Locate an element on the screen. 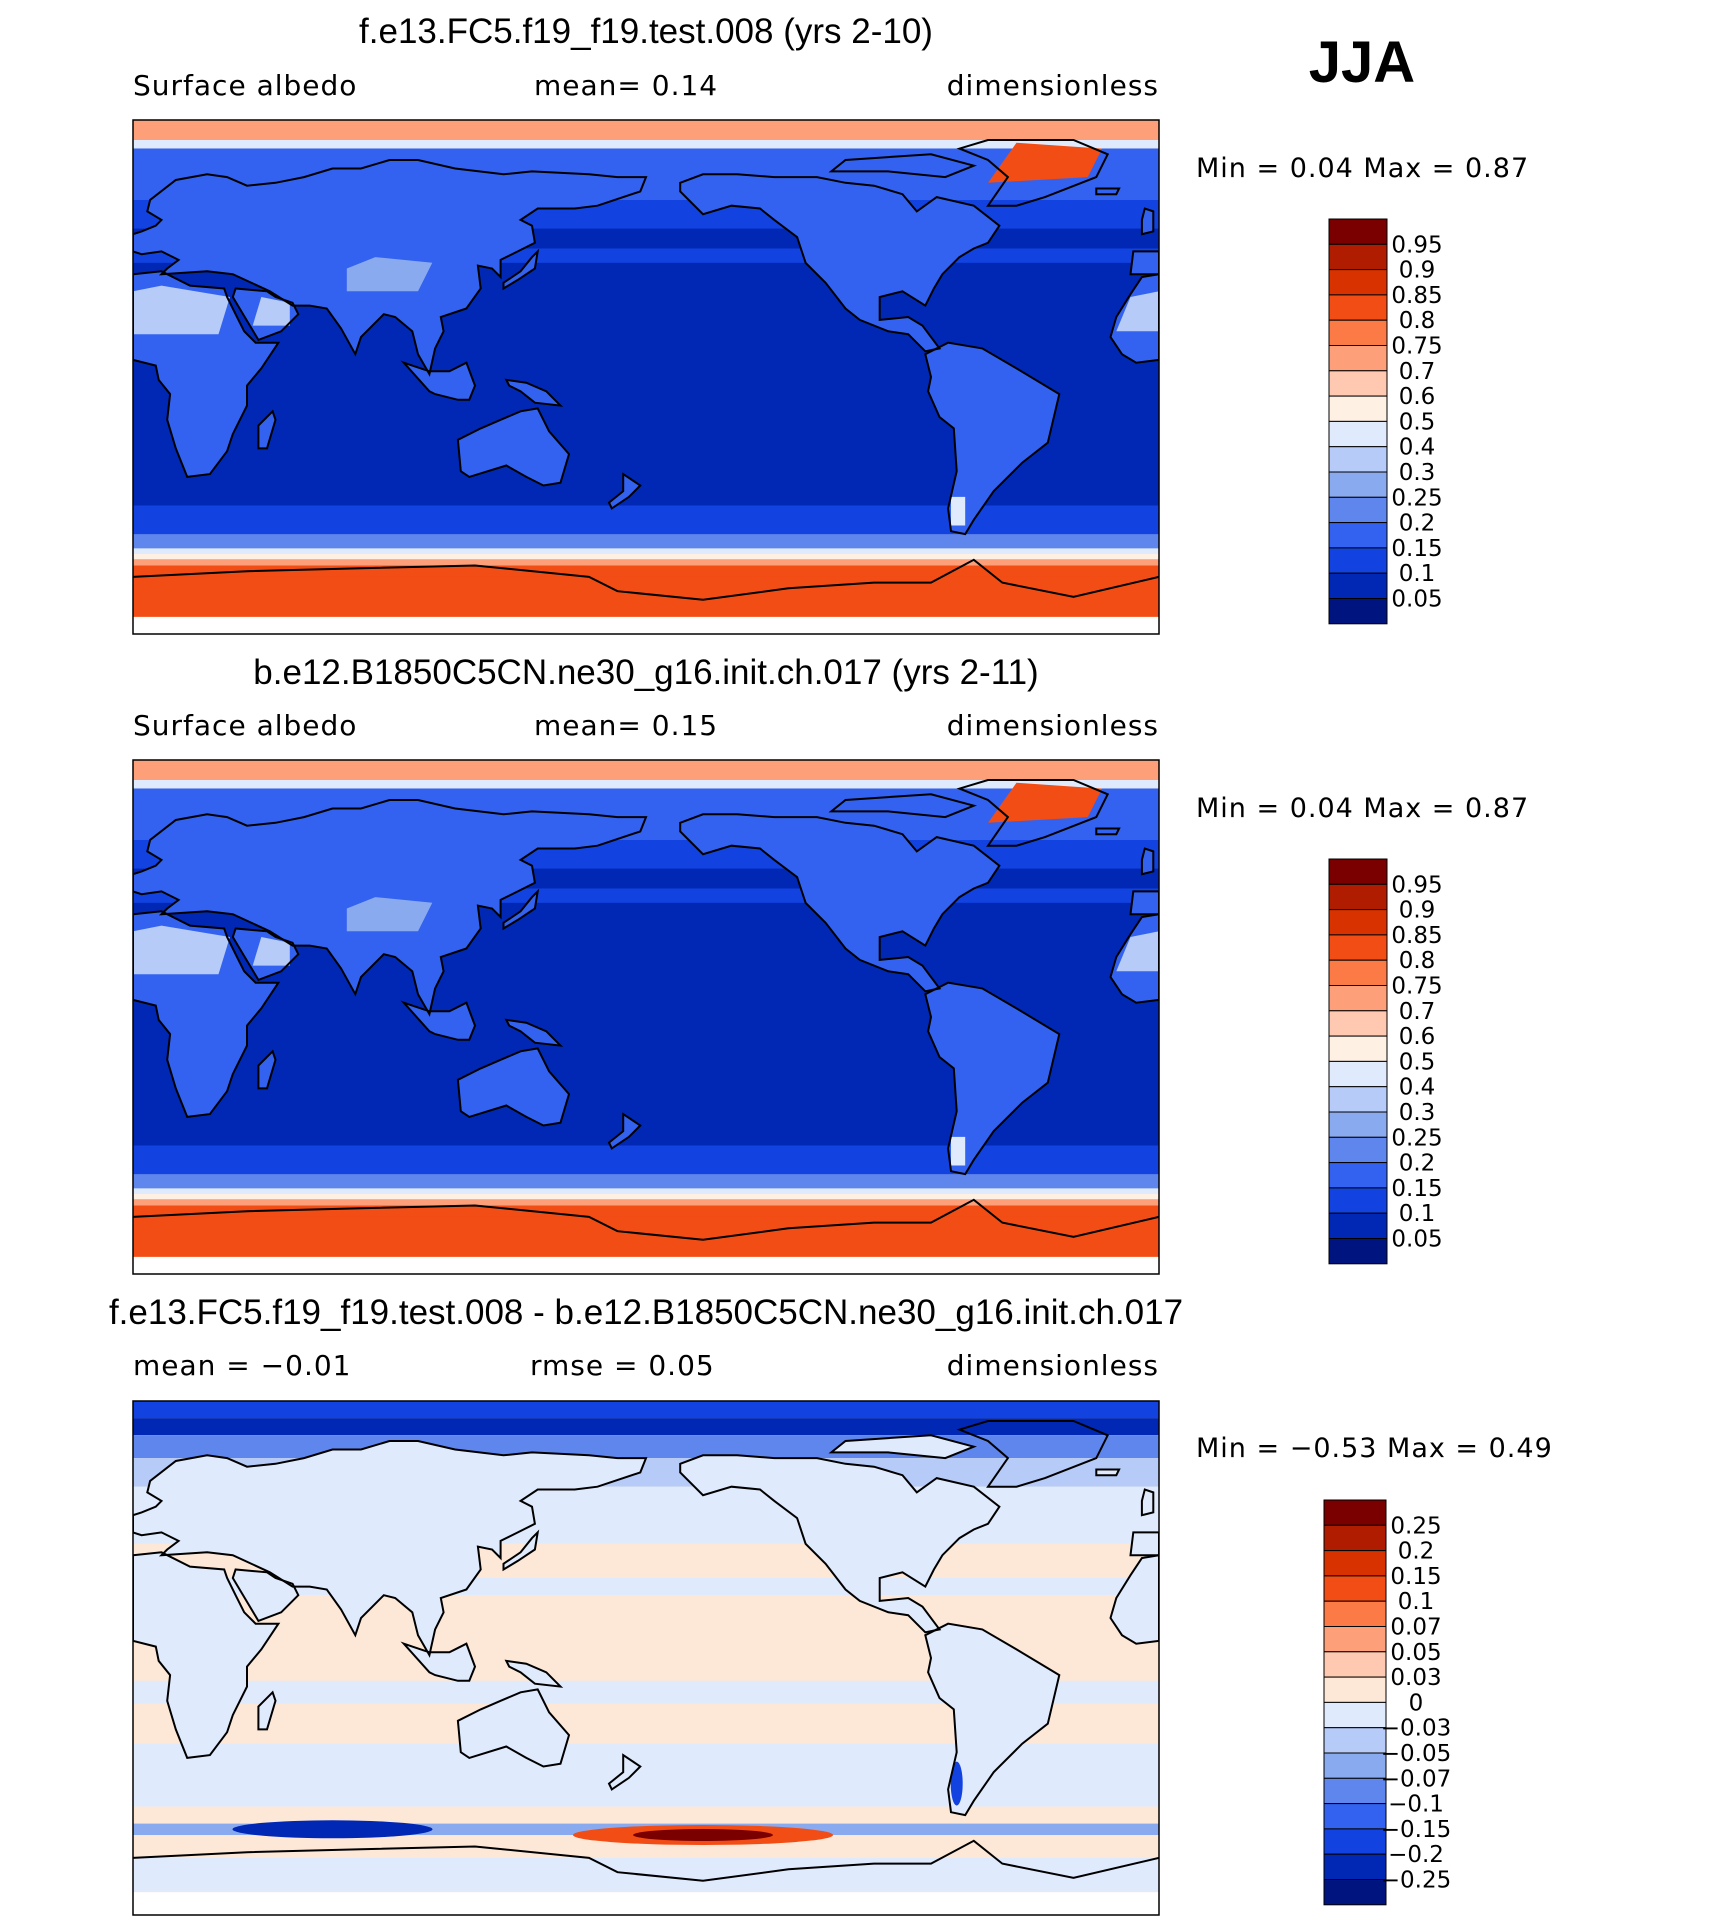 The image size is (1710, 1919). coastline-eurasia is located at coordinates (390, 908).